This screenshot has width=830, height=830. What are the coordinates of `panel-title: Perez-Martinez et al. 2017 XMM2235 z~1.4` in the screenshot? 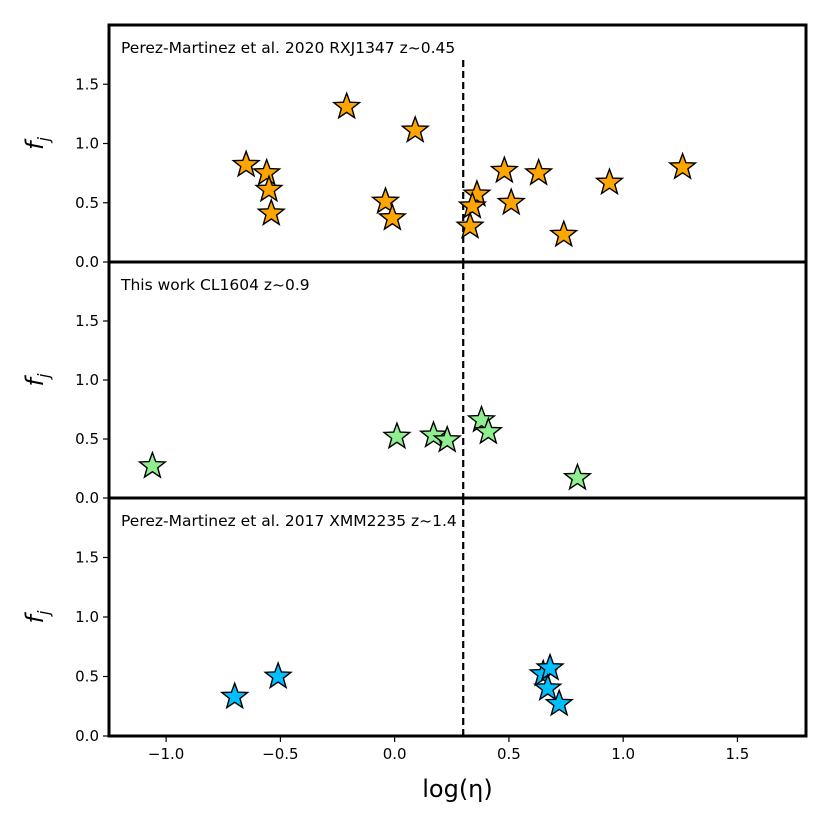 It's located at (289, 521).